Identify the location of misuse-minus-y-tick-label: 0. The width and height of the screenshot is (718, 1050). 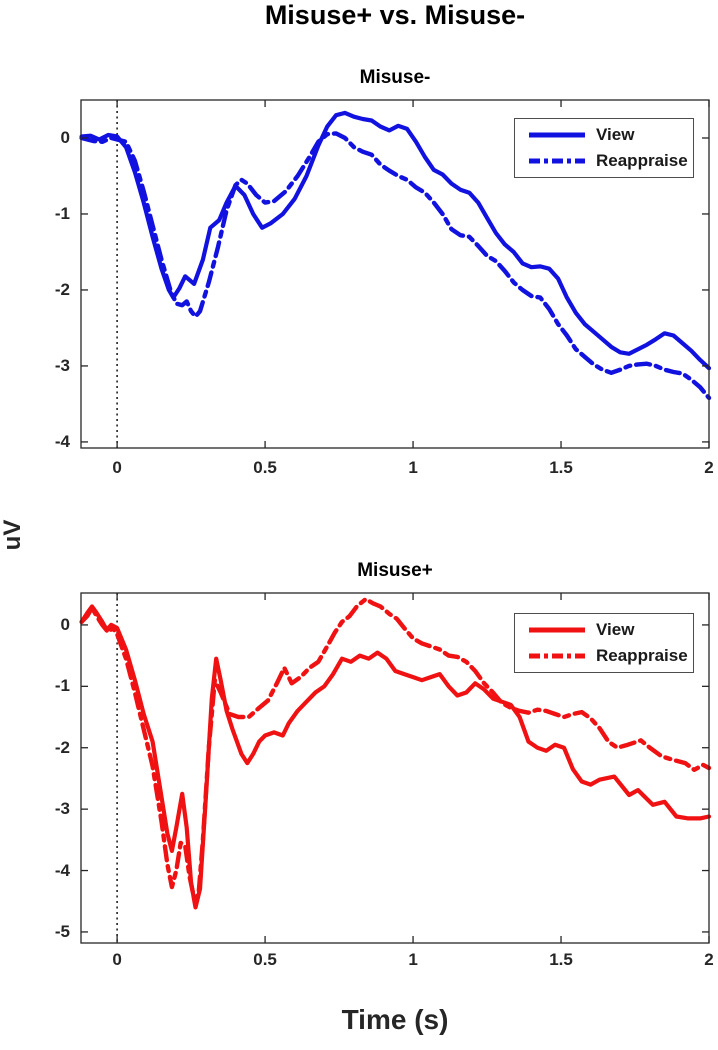
(65, 137).